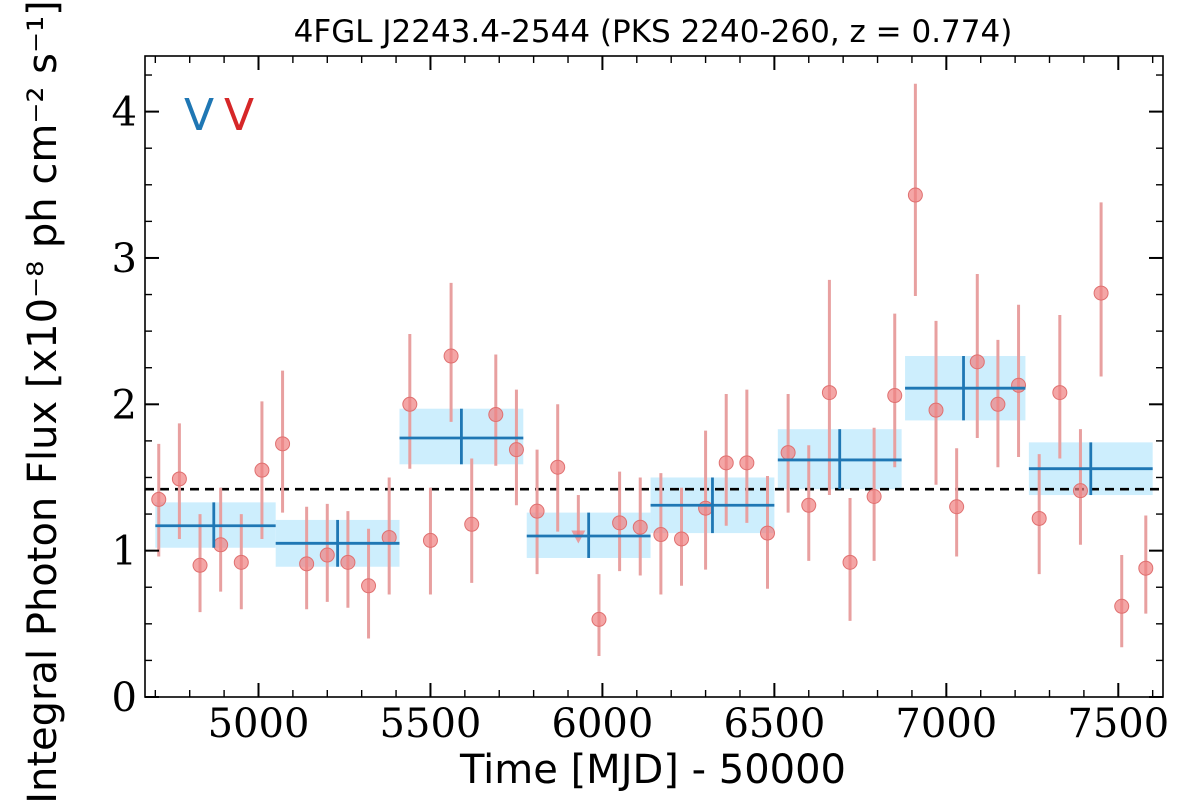 The height and width of the screenshot is (800, 1200). Describe the element at coordinates (43, 400) in the screenshot. I see `y-axis-label: Integral Photon Flux [x10⁻⁸ ph cm⁻² s⁻¹]` at that location.